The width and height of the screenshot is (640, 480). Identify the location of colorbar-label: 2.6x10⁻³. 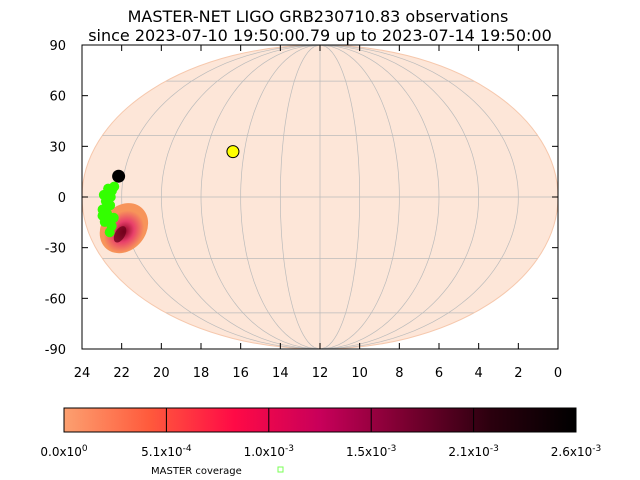
(576, 451).